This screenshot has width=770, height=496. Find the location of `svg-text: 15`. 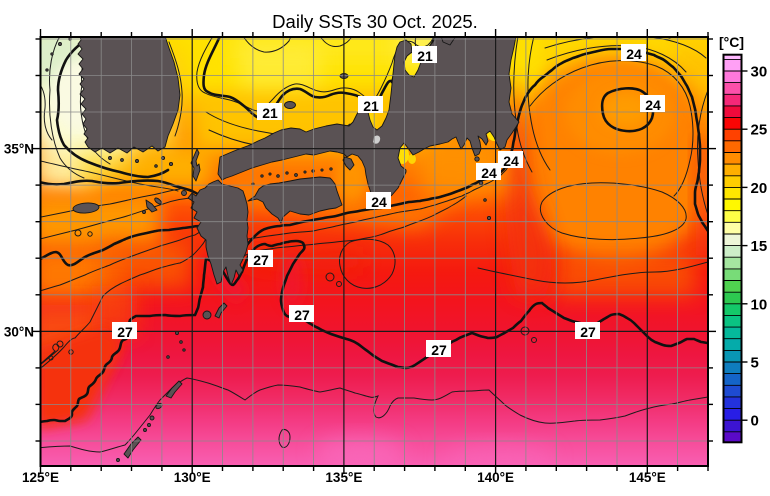

svg-text: 15 is located at coordinates (759, 246).